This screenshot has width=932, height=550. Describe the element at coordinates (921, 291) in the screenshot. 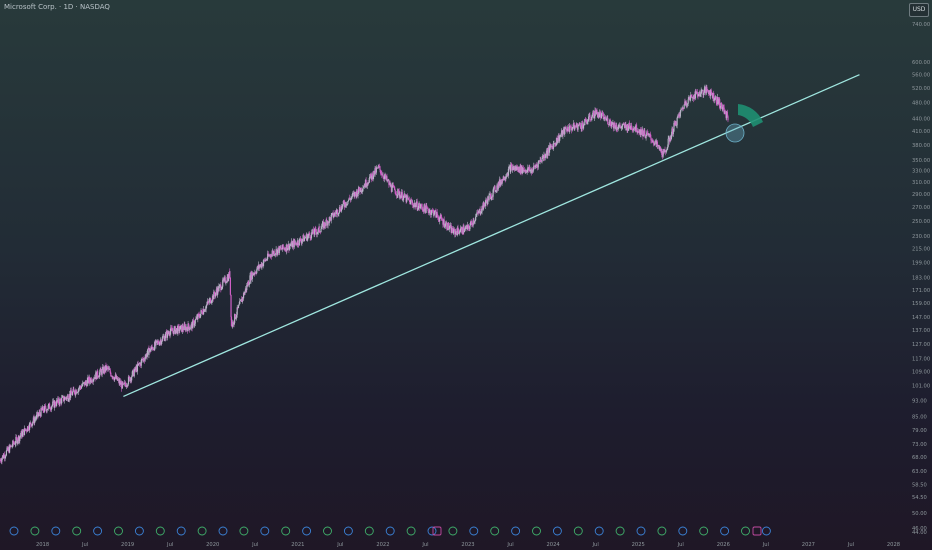

I see `y-tick-label: 171.00` at that location.